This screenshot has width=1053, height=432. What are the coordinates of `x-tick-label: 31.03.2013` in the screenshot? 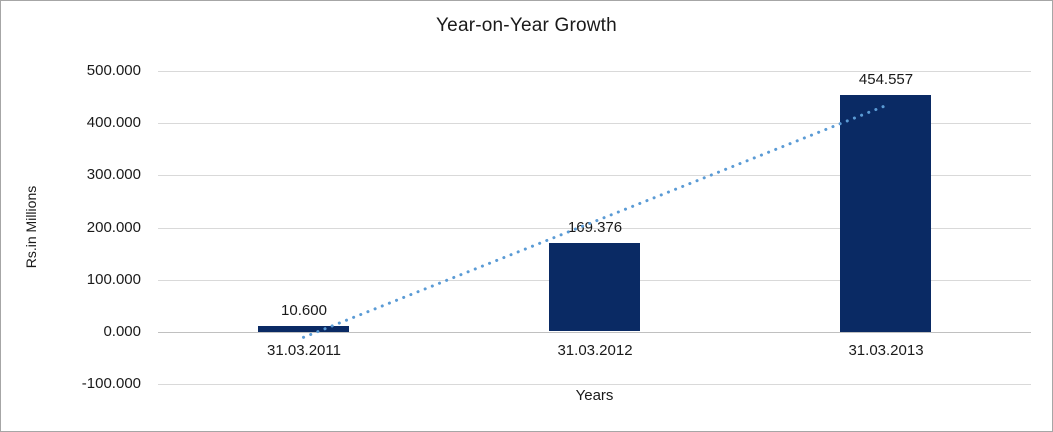 It's located at (886, 350).